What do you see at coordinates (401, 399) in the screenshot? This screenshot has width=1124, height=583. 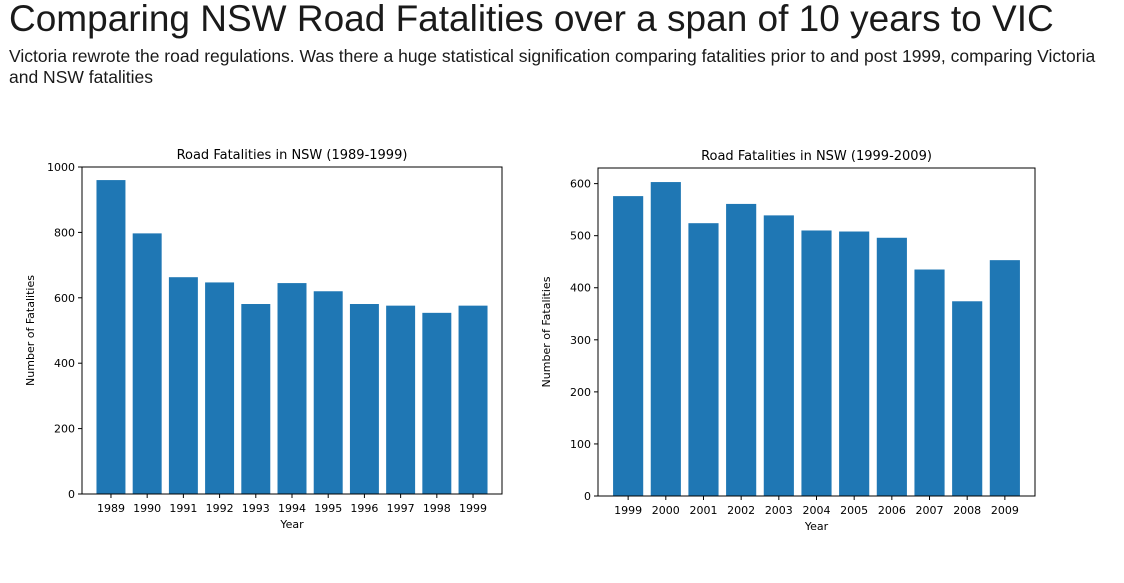 I see `bar-1997` at bounding box center [401, 399].